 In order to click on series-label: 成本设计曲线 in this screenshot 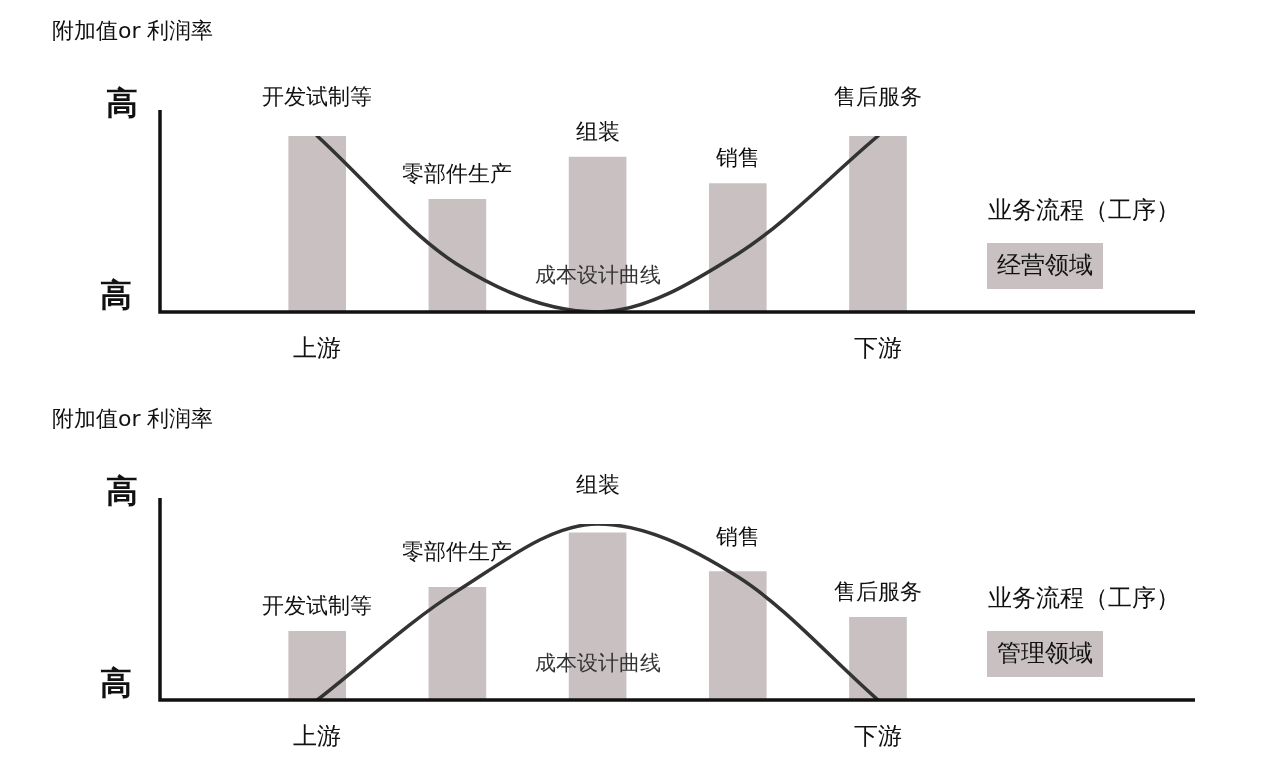, I will do `click(597, 275)`.